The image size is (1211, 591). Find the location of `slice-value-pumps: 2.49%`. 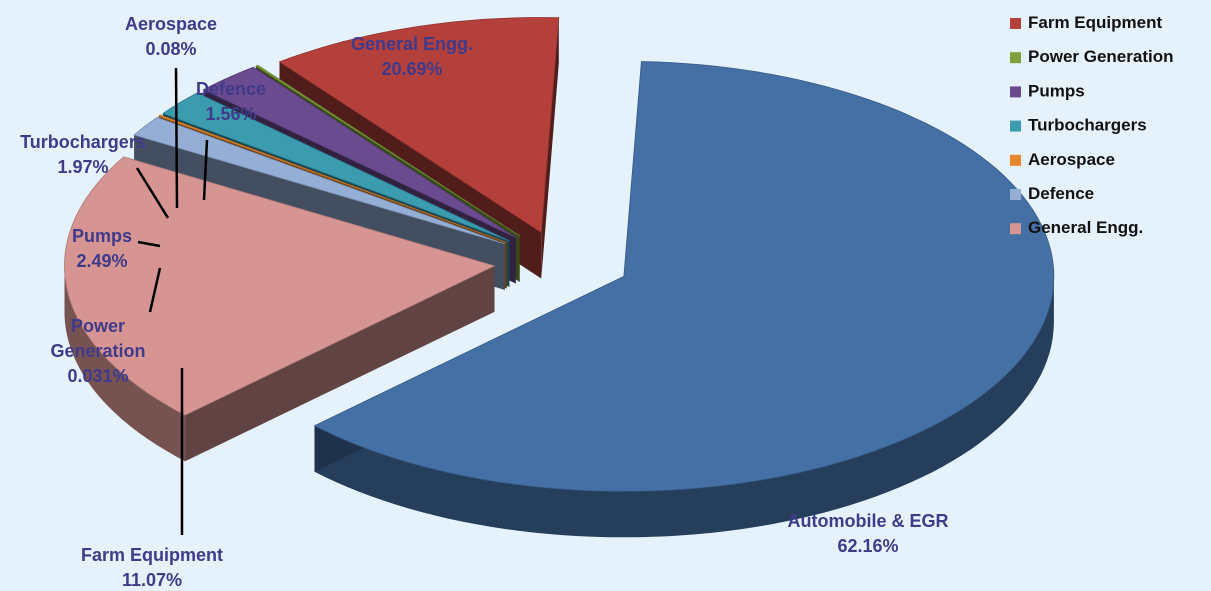

slice-value-pumps: 2.49% is located at coordinates (101, 261).